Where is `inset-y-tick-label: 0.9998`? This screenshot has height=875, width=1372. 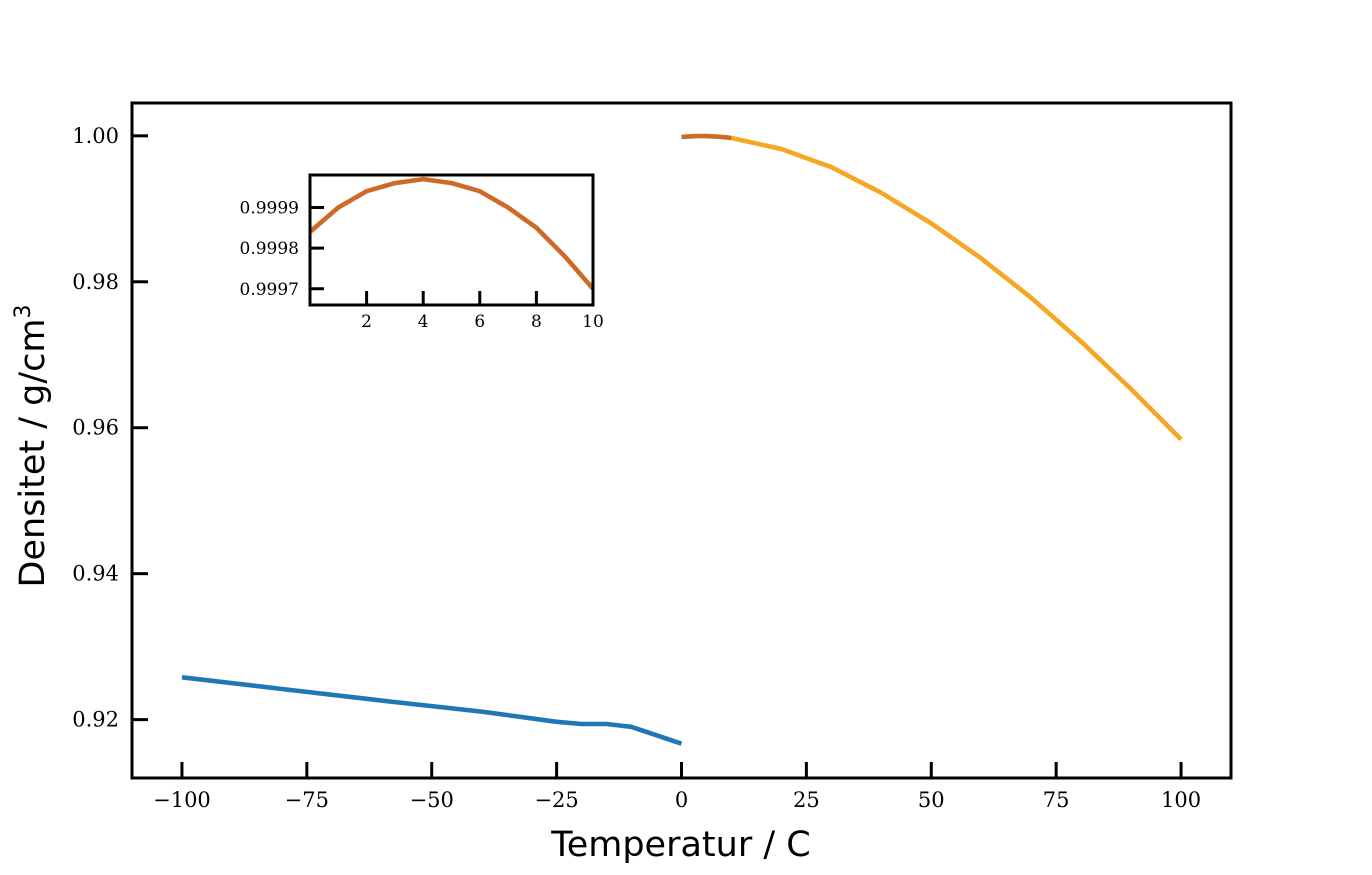
inset-y-tick-label: 0.9998 is located at coordinates (269, 249).